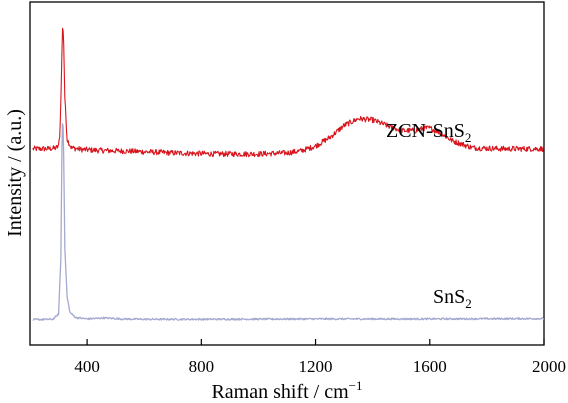 The width and height of the screenshot is (568, 403). Describe the element at coordinates (452, 298) in the screenshot. I see `series-label-sns2: SnS2` at that location.